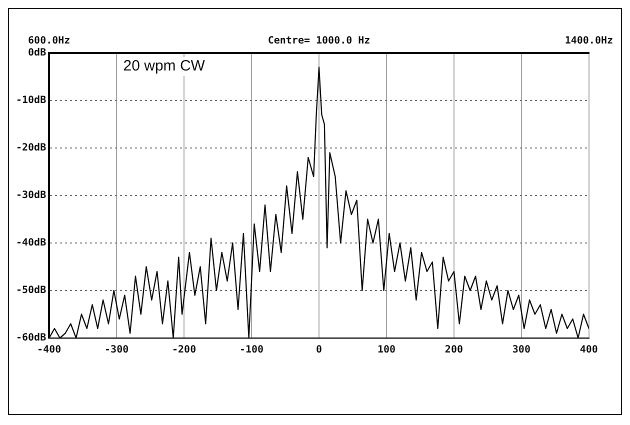 This screenshot has height=425, width=630. What do you see at coordinates (589, 41) in the screenshot?
I see `x2-tick-label: 1400.0Hz` at bounding box center [589, 41].